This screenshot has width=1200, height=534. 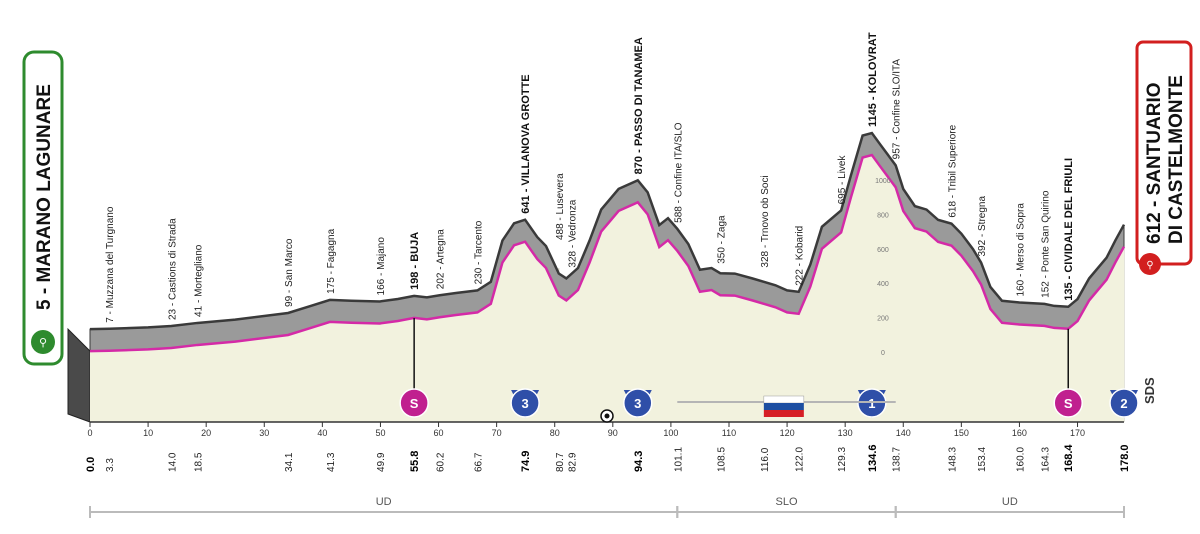 I want to click on finish-label-line2: DI CASTELMONTE, so click(x=1176, y=159).